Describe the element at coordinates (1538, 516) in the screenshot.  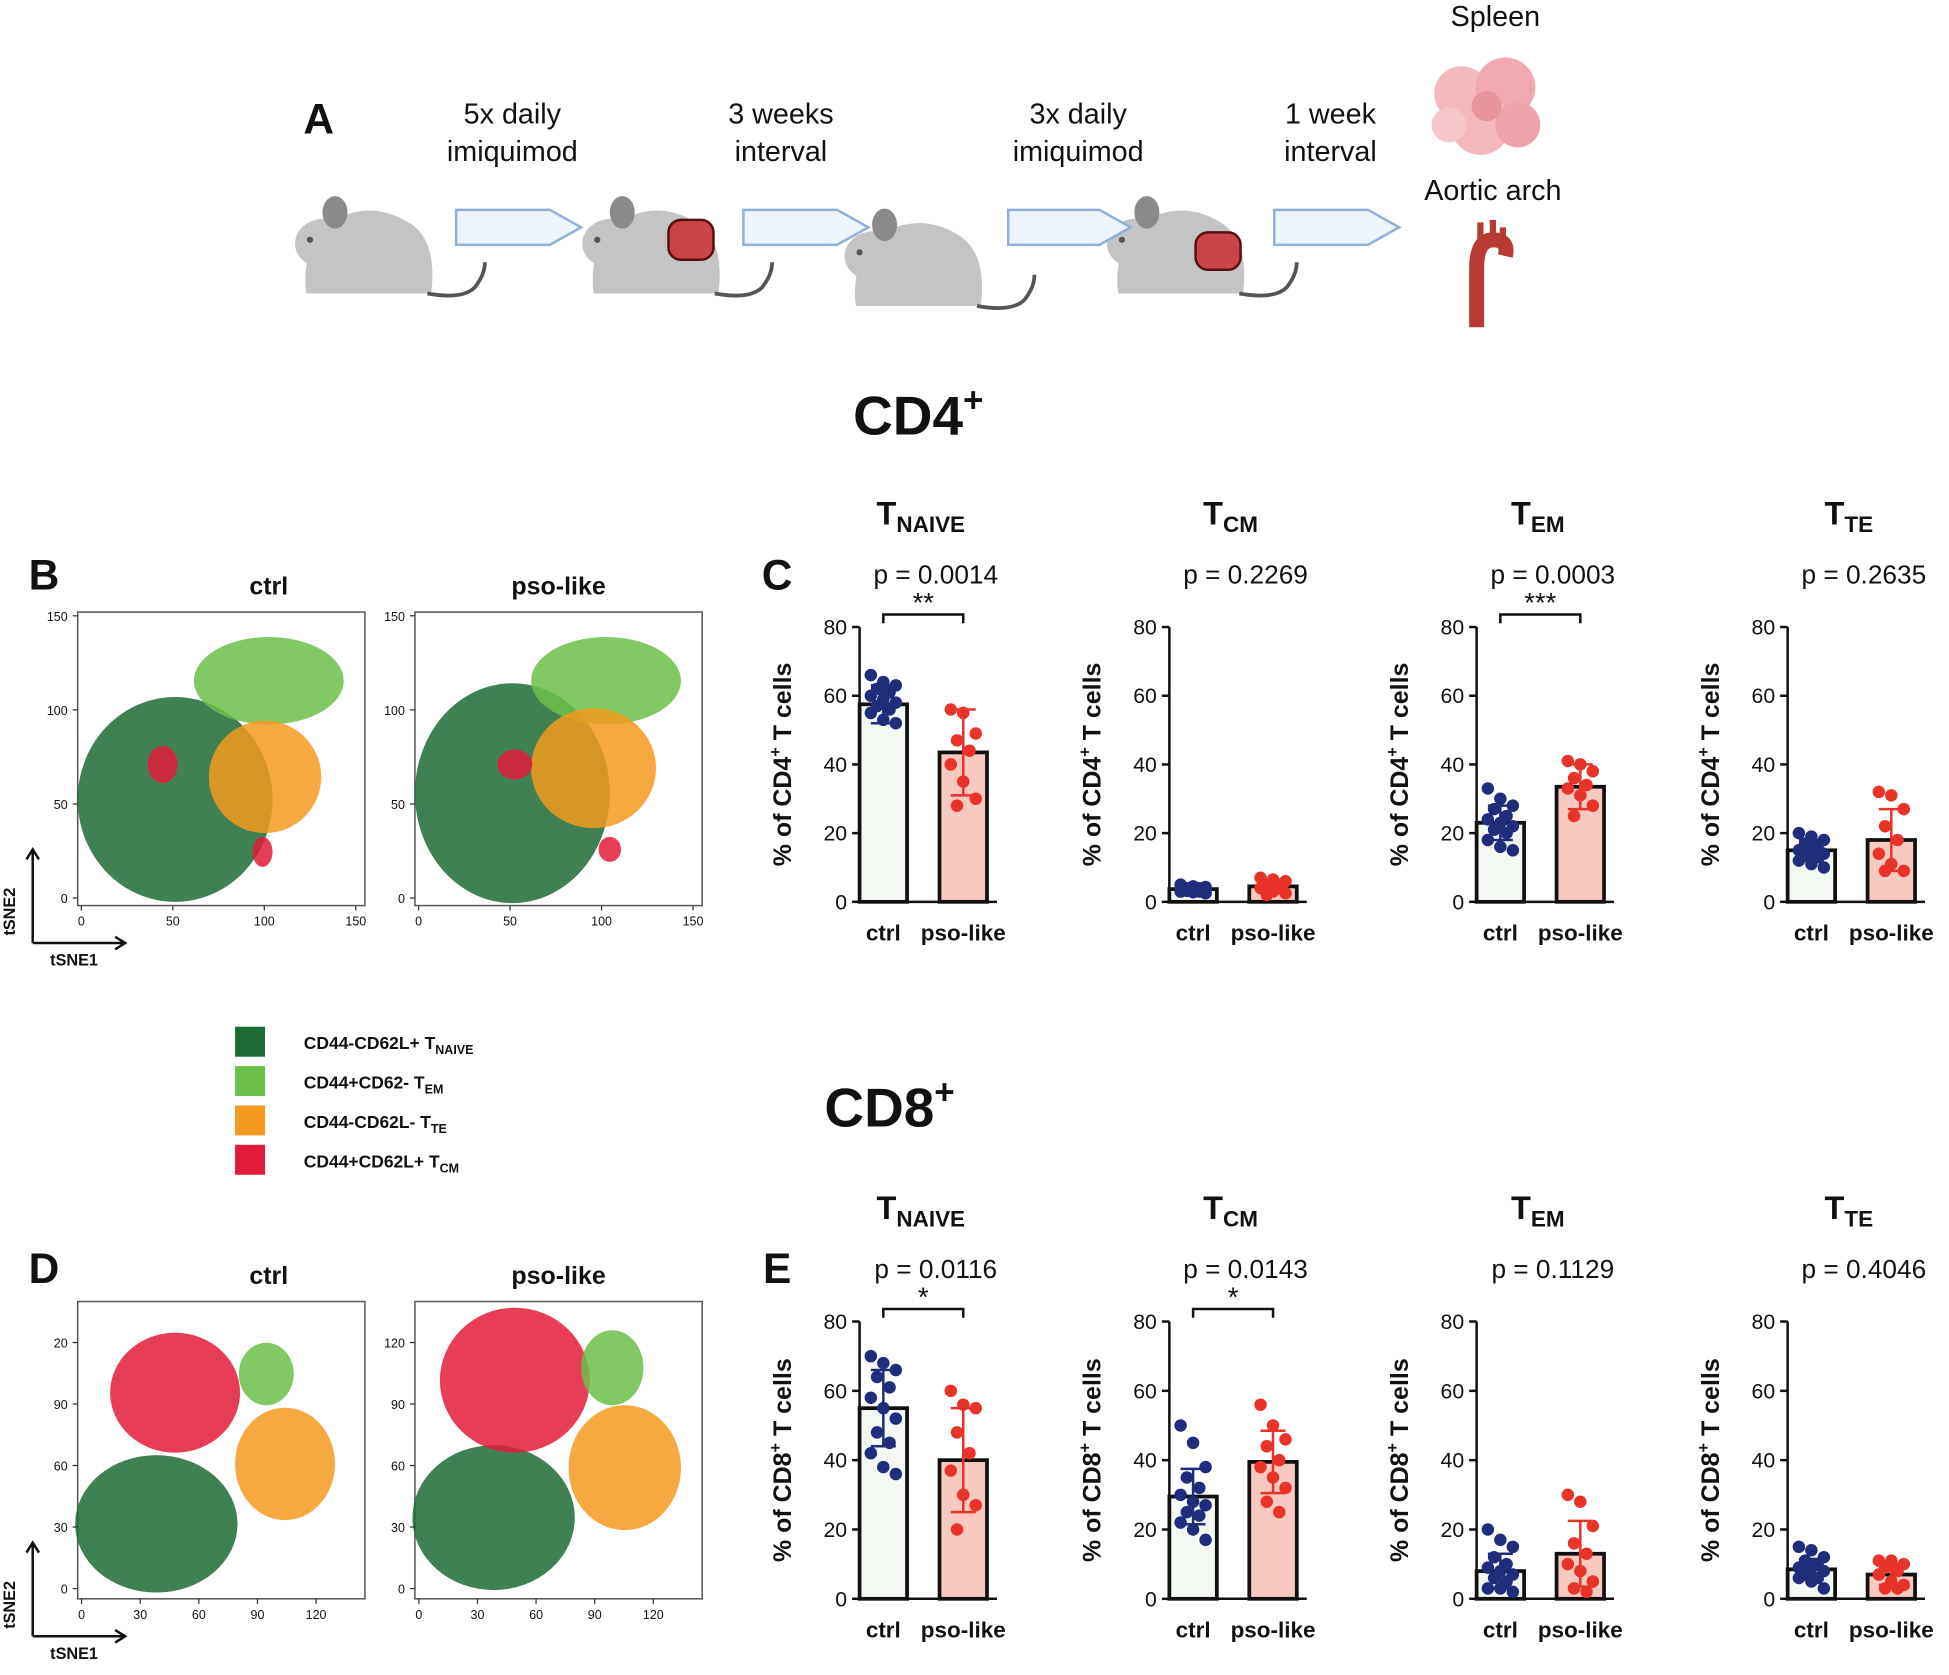
I see `plot-title: TEM` at that location.